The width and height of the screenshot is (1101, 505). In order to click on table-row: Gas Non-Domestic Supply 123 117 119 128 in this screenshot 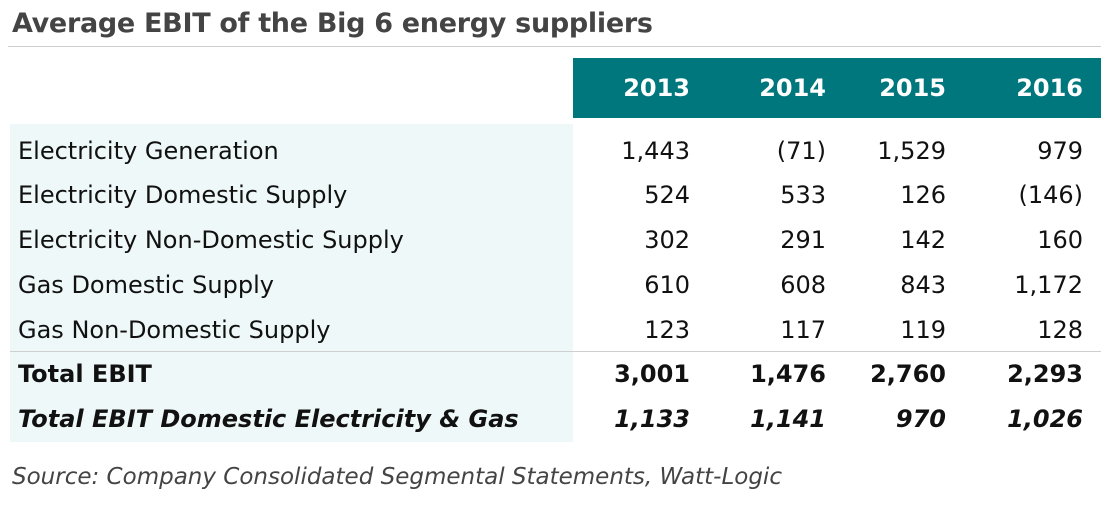, I will do `click(555, 330)`.